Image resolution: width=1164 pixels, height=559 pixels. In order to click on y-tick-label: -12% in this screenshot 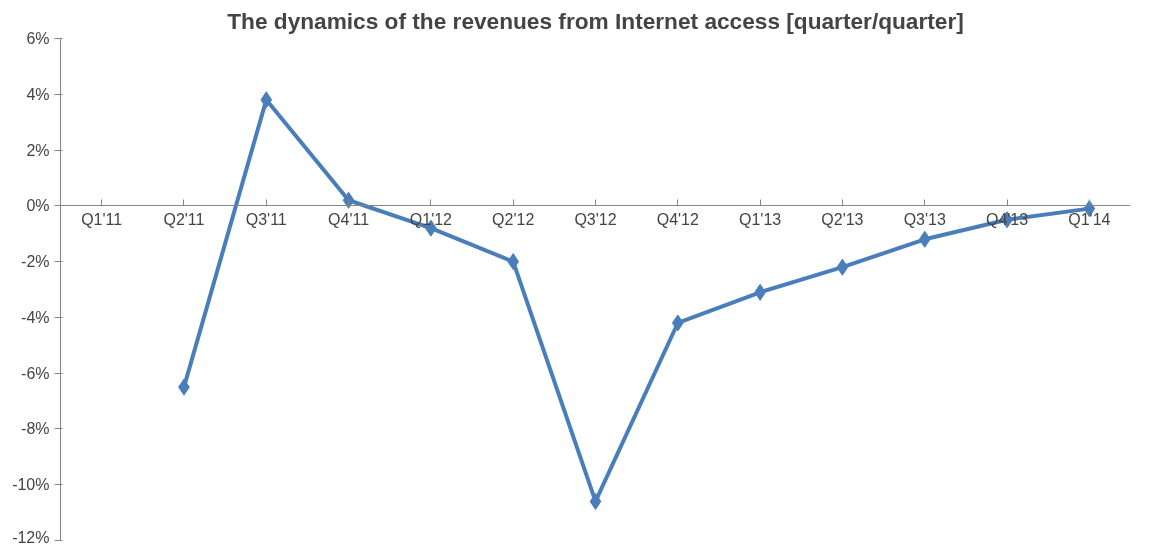, I will do `click(31, 537)`.